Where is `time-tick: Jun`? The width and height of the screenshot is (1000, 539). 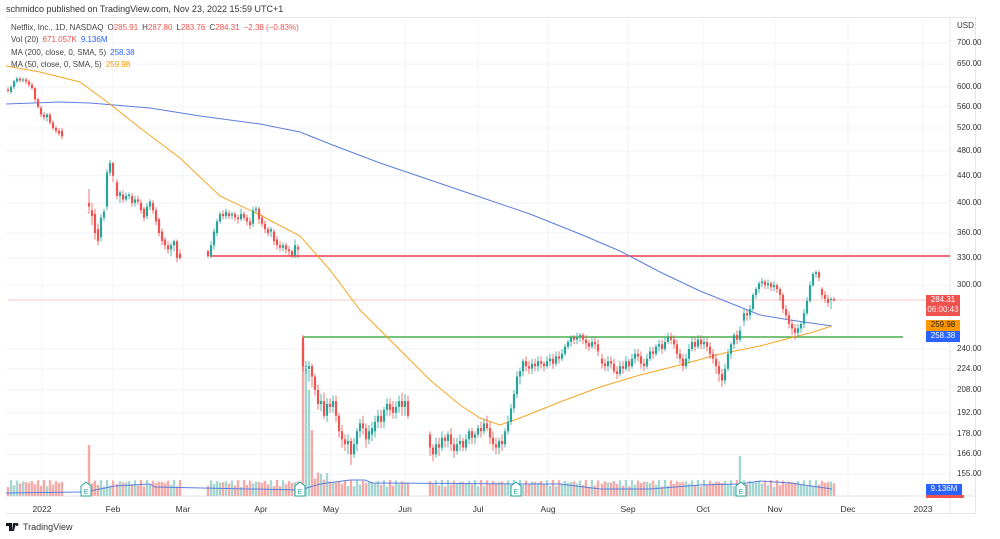
time-tick: Jun is located at coordinates (405, 509).